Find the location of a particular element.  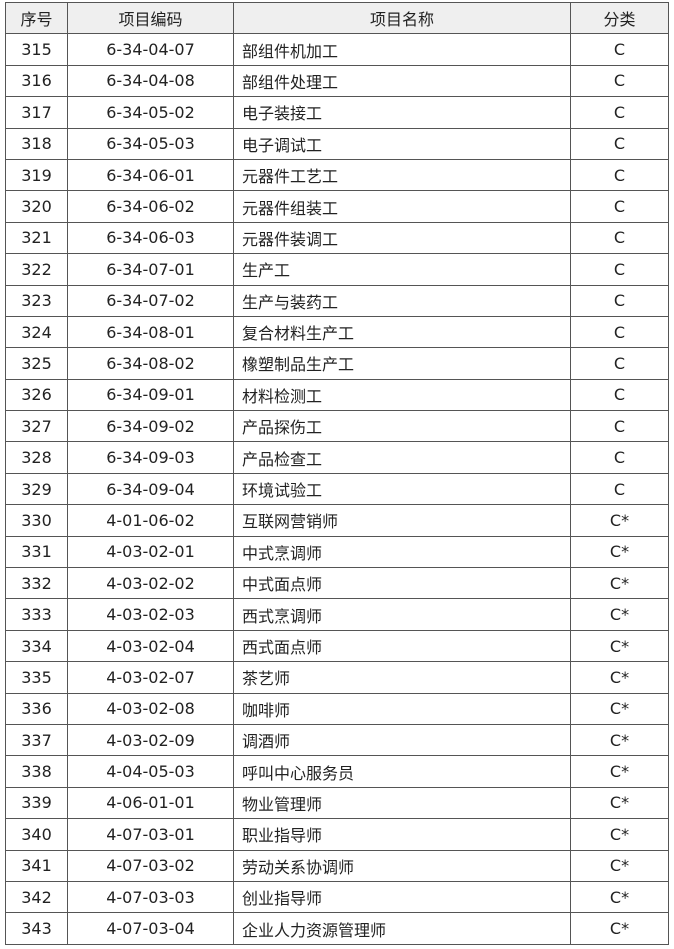

table-row: 316 6-34-04-08 部组件处理工 C is located at coordinates (337, 81).